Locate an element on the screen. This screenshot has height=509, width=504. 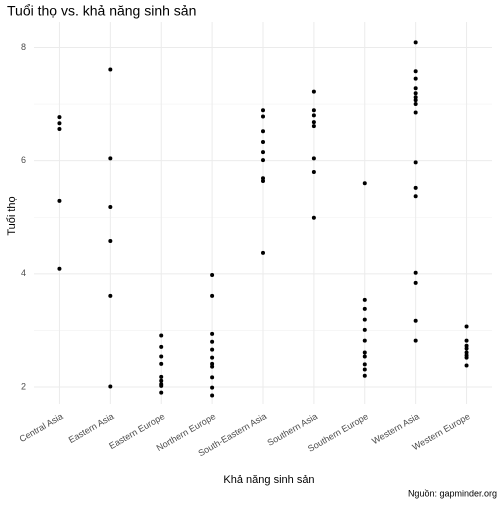
y-tick-label: 8 is located at coordinates (23, 47).